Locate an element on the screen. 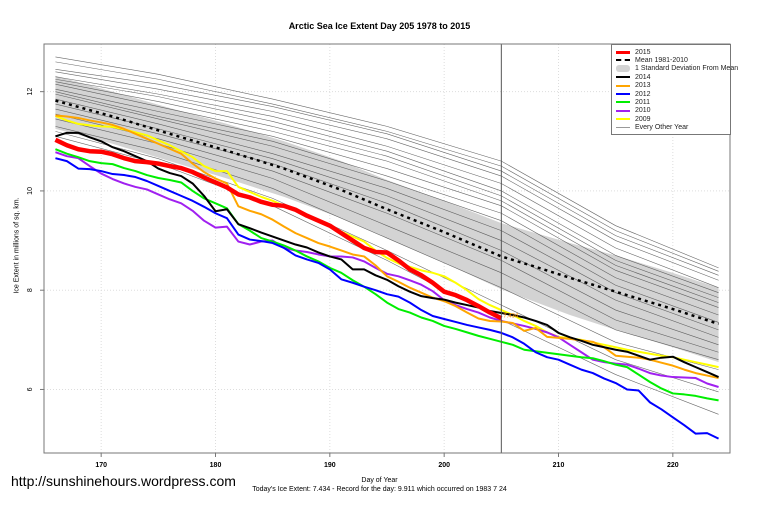 The width and height of the screenshot is (759, 506). legend-item: 2011 is located at coordinates (631, 102).